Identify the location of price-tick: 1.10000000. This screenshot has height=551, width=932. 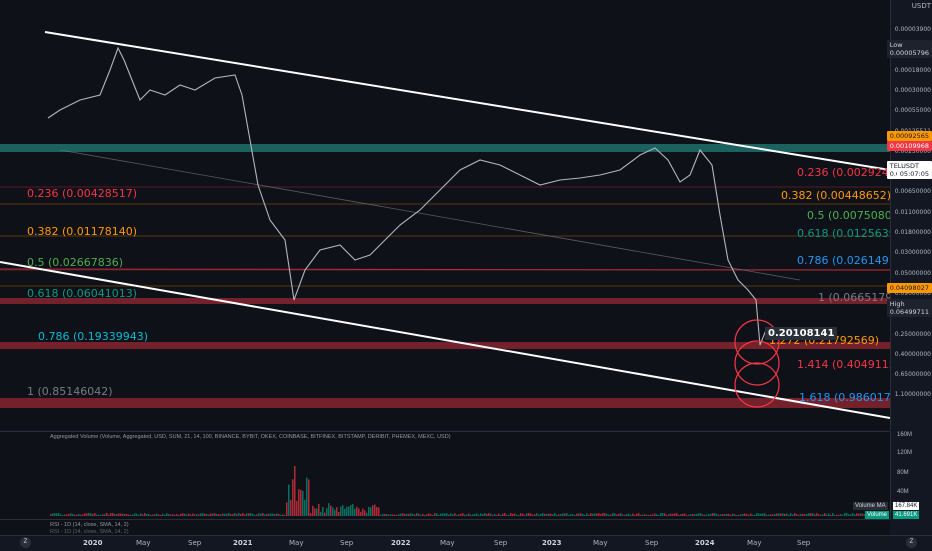
(913, 394).